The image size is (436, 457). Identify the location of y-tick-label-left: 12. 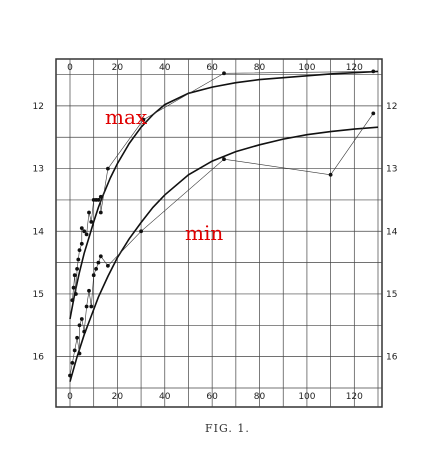
(38, 107).